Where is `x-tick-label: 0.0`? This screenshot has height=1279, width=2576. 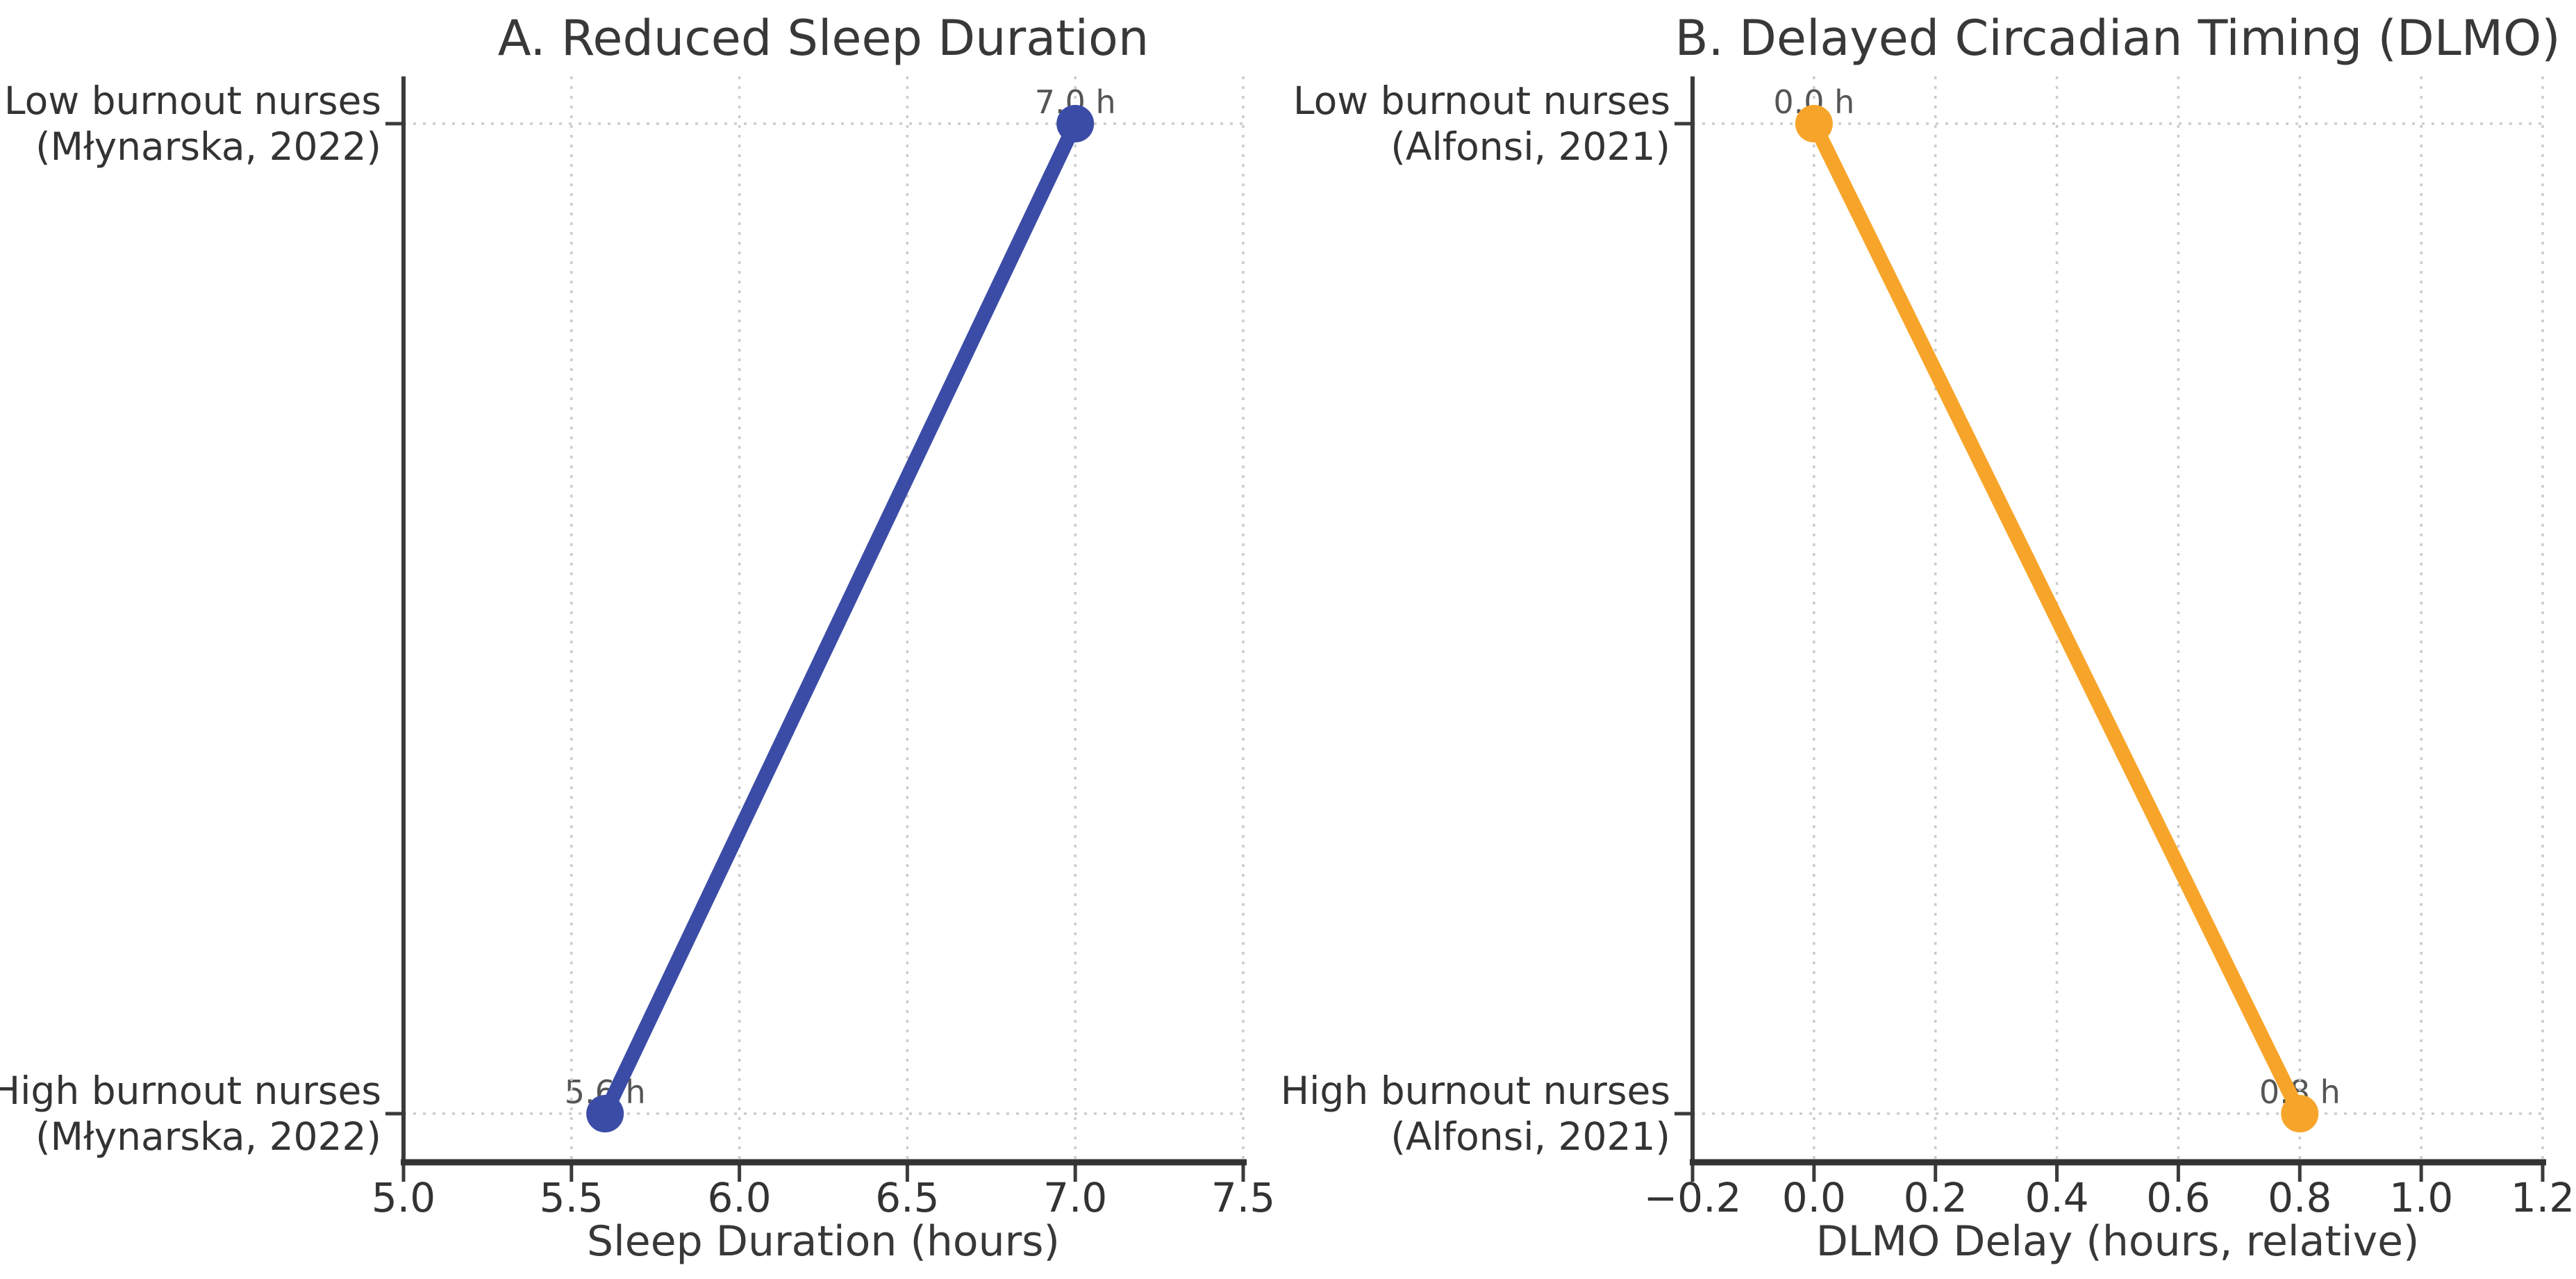
x-tick-label: 0.0 is located at coordinates (1813, 1197).